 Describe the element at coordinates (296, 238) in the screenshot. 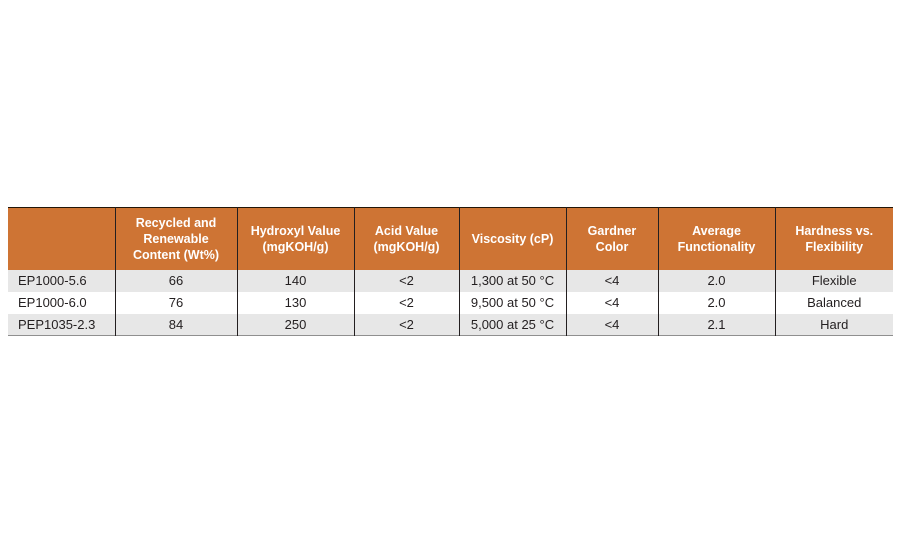

I see `header-cell-hydroxyl-value: Hydroxyl Value (mgKOH/g)` at that location.